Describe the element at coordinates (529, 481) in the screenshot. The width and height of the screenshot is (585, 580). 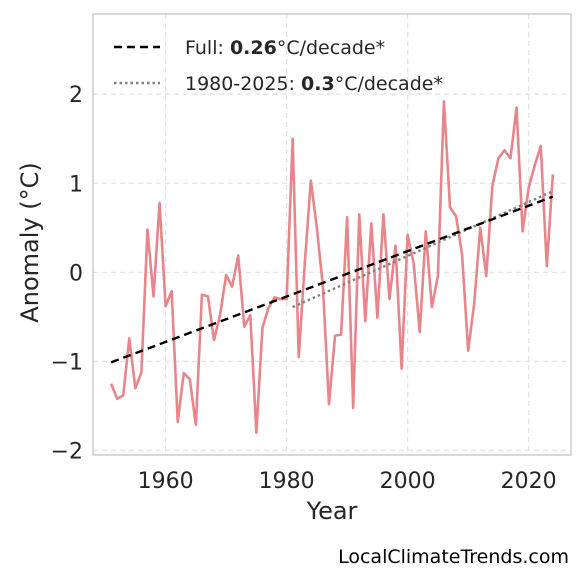
I see `x-tick-label: 2020` at that location.